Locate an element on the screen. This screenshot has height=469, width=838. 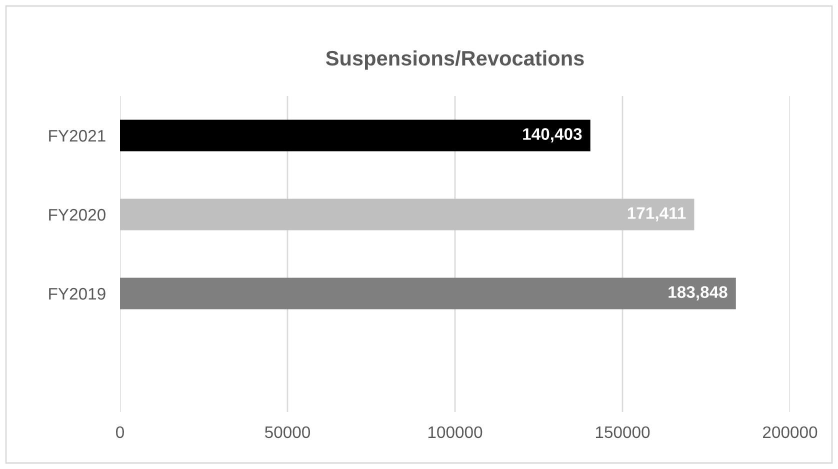
chart-title: Suspensions/Revocations is located at coordinates (455, 60).